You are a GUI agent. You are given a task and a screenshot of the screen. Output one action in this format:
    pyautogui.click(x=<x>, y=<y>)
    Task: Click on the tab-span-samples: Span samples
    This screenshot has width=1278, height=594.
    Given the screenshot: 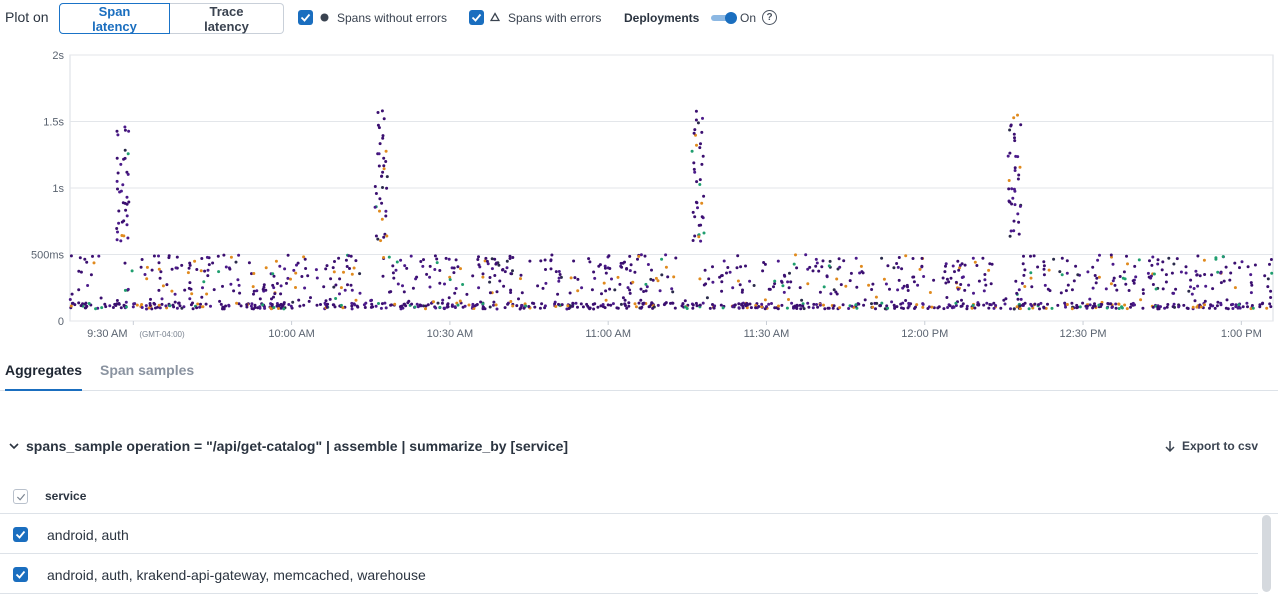 What is the action you would take?
    pyautogui.click(x=147, y=370)
    